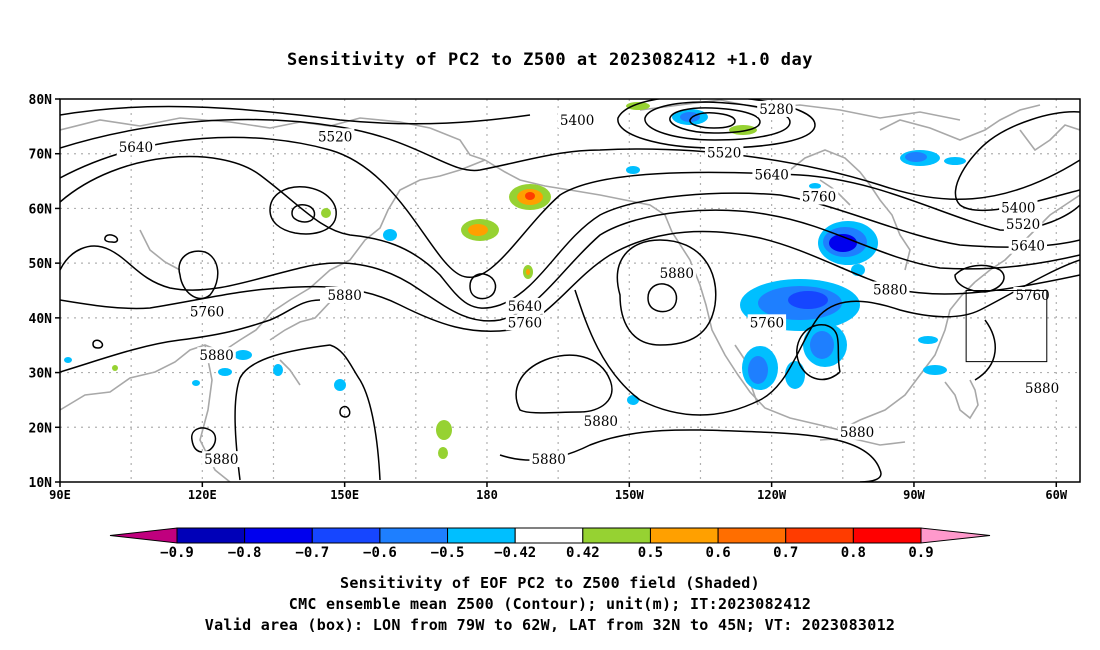 This screenshot has width=1100, height=650. What do you see at coordinates (41, 155) in the screenshot?
I see `lat-label: 70N` at bounding box center [41, 155].